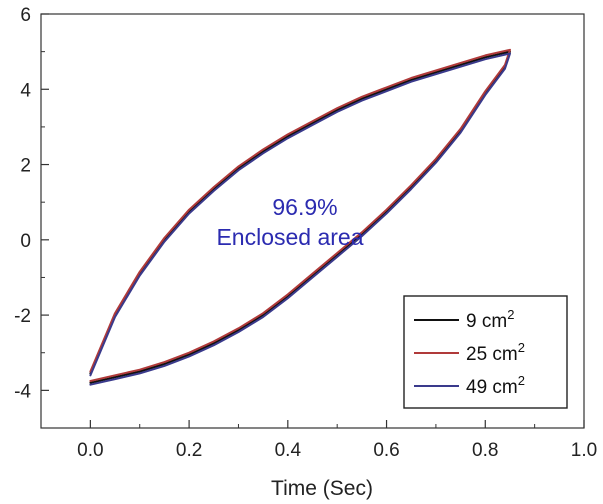 Image resolution: width=603 pixels, height=504 pixels. Describe the element at coordinates (304, 207) in the screenshot. I see `annotation-percent: 96.9%` at that location.